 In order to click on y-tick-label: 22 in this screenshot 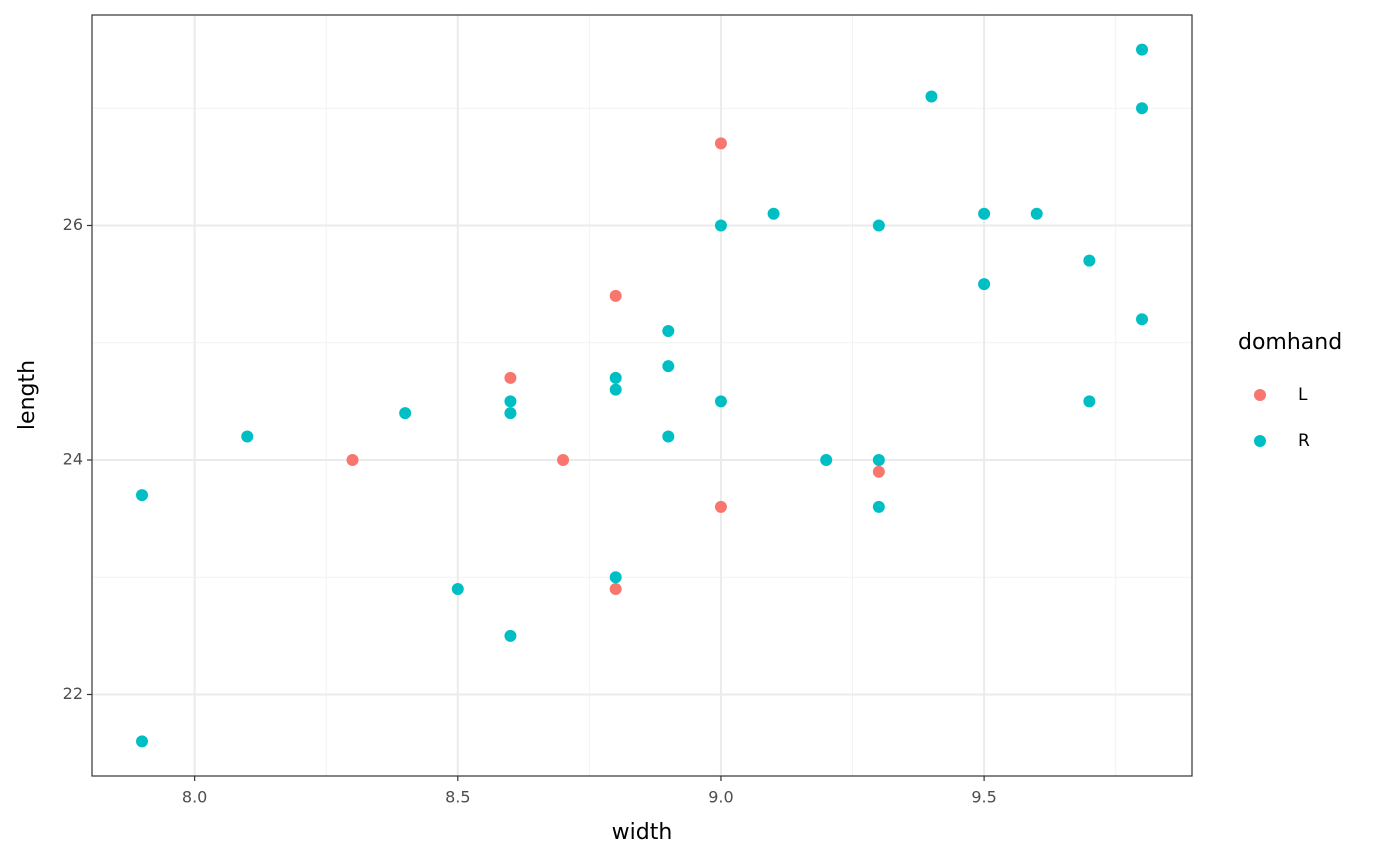, I will do `click(73, 693)`.